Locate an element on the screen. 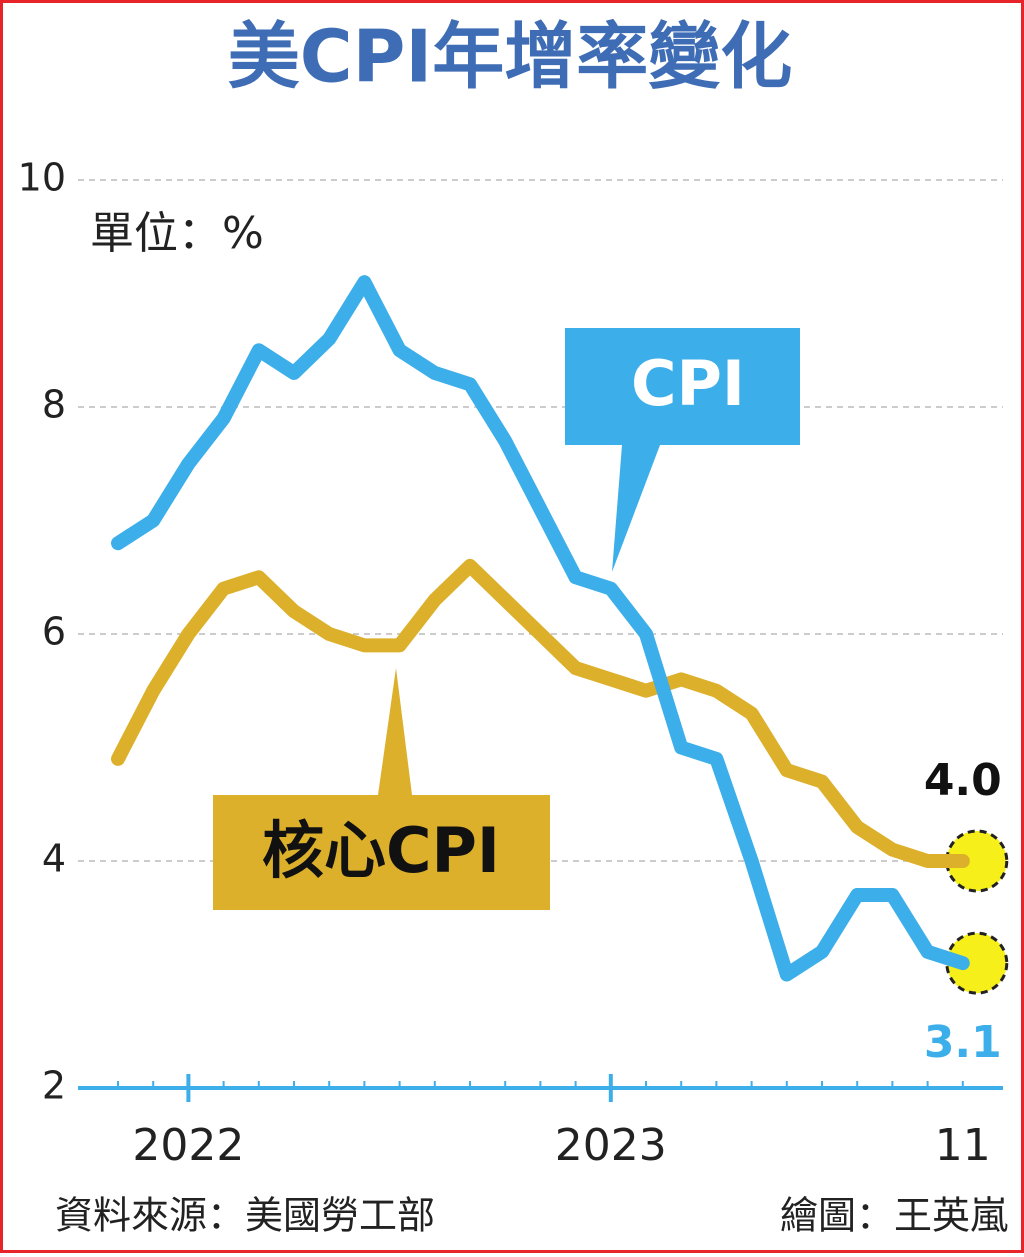  y-tick-label: 4 is located at coordinates (54, 859).